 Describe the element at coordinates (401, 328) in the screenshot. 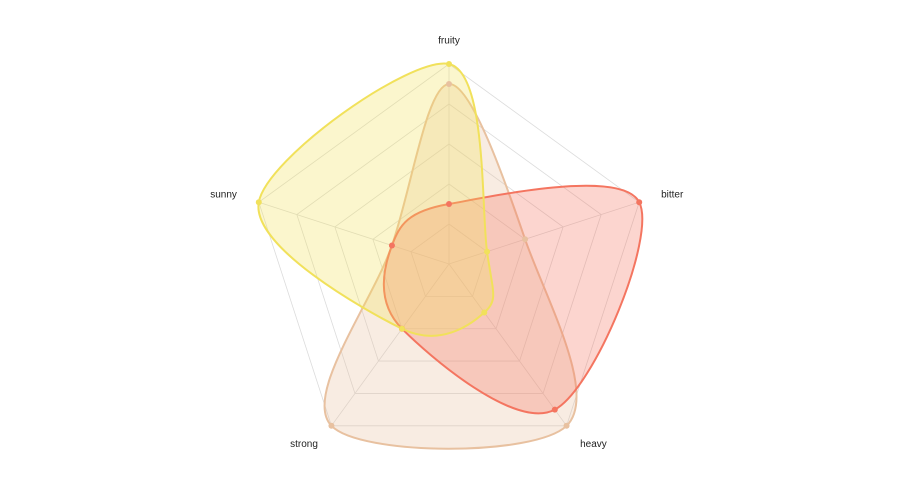

I see `series-dot-2-strong` at that location.